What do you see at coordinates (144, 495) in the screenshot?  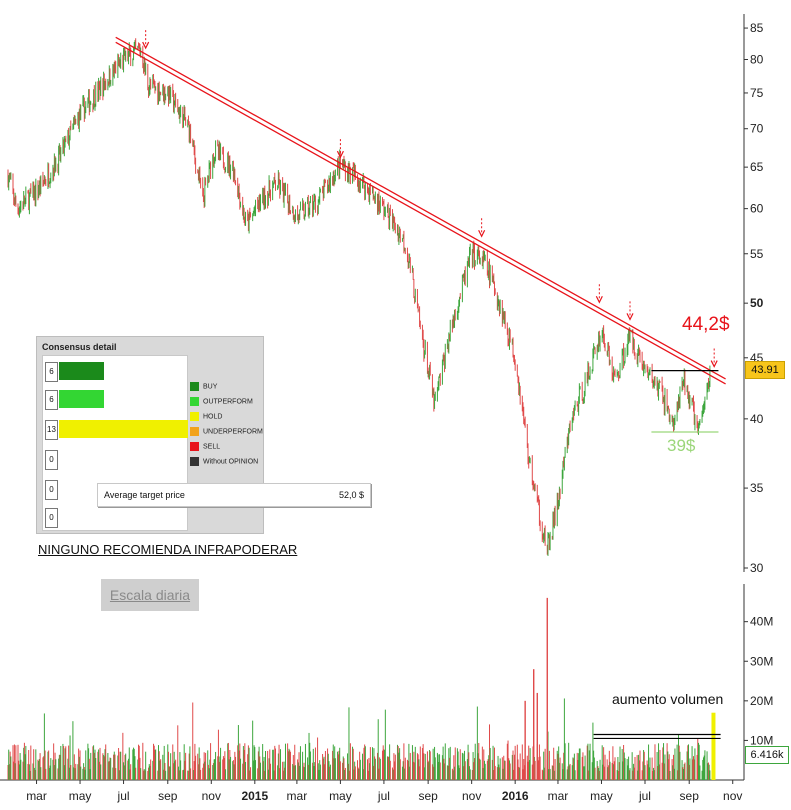 I see `avg-target-label: Average target price` at bounding box center [144, 495].